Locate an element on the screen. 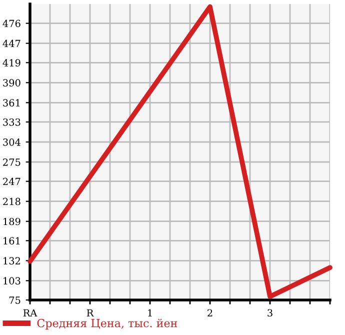  legend-label: Средняя Цена, тыс. йен is located at coordinates (107, 324).